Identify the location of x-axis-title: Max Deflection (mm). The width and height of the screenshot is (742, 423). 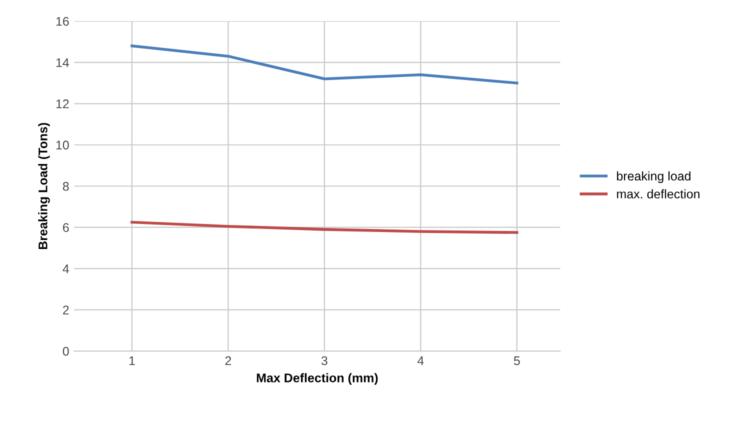
(317, 379).